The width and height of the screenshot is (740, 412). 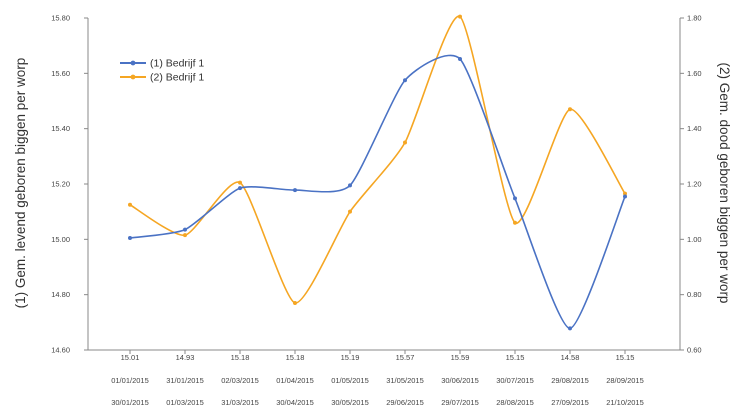 What do you see at coordinates (60, 18) in the screenshot?
I see `left-tick-label: 15.80` at bounding box center [60, 18].